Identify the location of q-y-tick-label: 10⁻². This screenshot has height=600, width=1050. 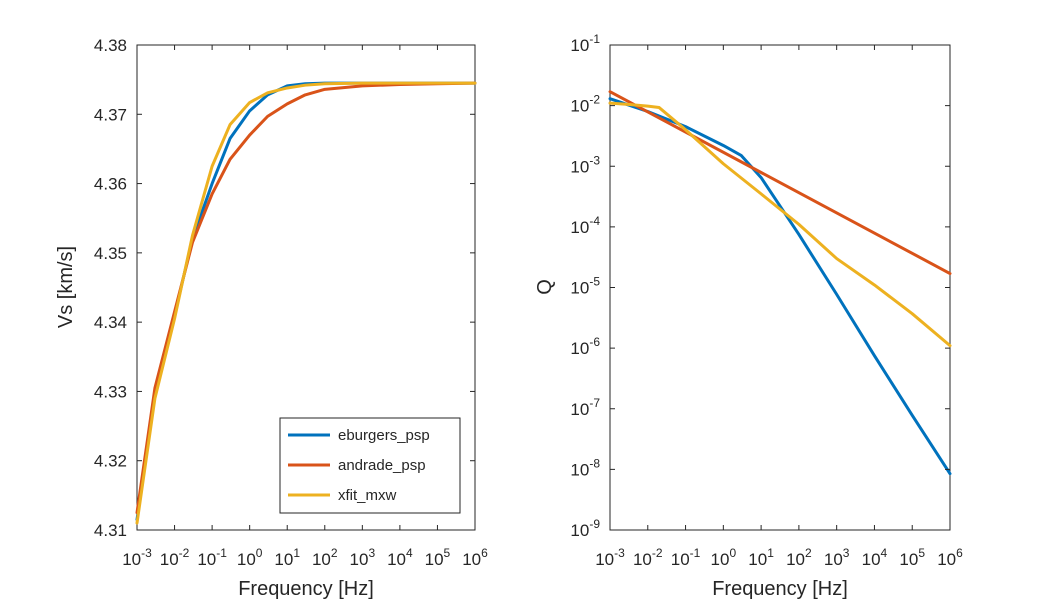
(585, 104).